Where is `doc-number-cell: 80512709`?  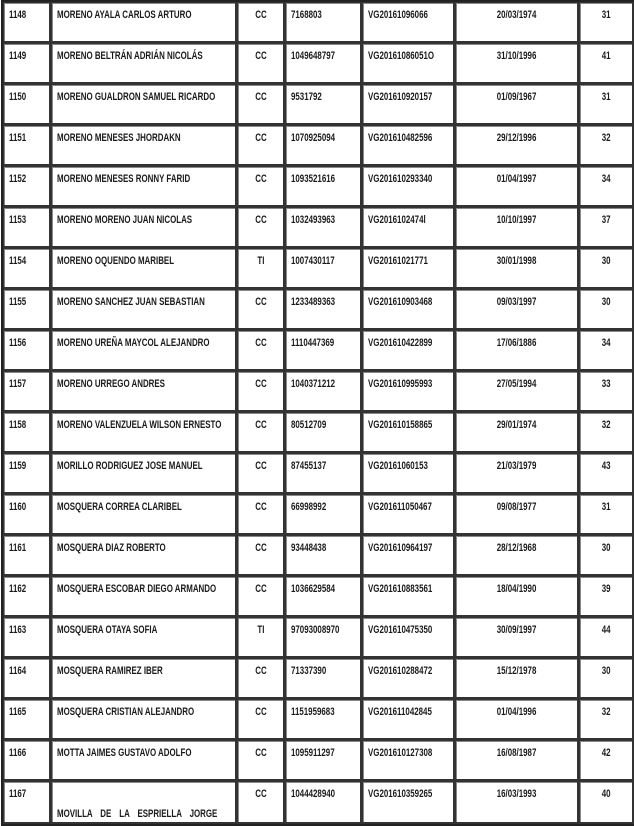
doc-number-cell: 80512709 is located at coordinates (323, 432).